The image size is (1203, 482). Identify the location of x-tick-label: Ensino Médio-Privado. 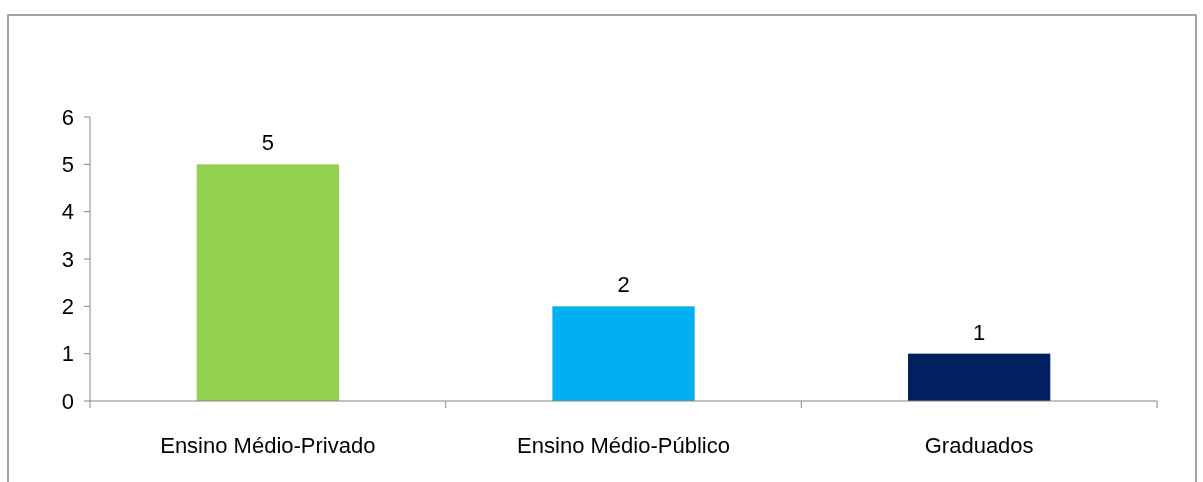
(268, 445).